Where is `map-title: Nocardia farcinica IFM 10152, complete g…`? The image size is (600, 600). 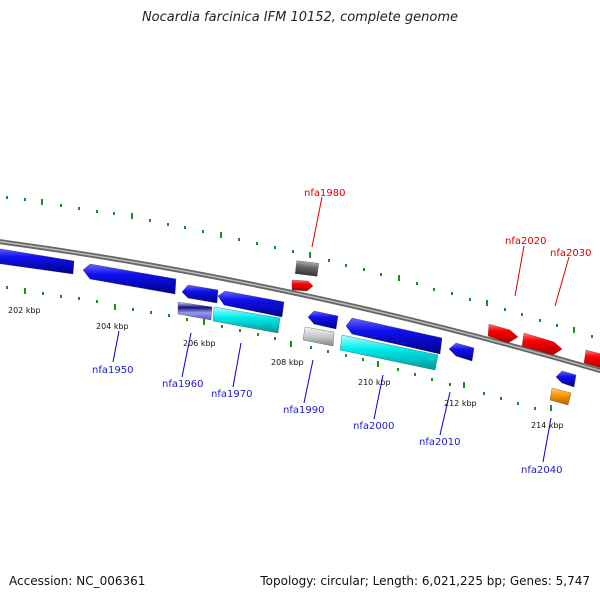 map-title: Nocardia farcinica IFM 10152, complete g… is located at coordinates (300, 17).